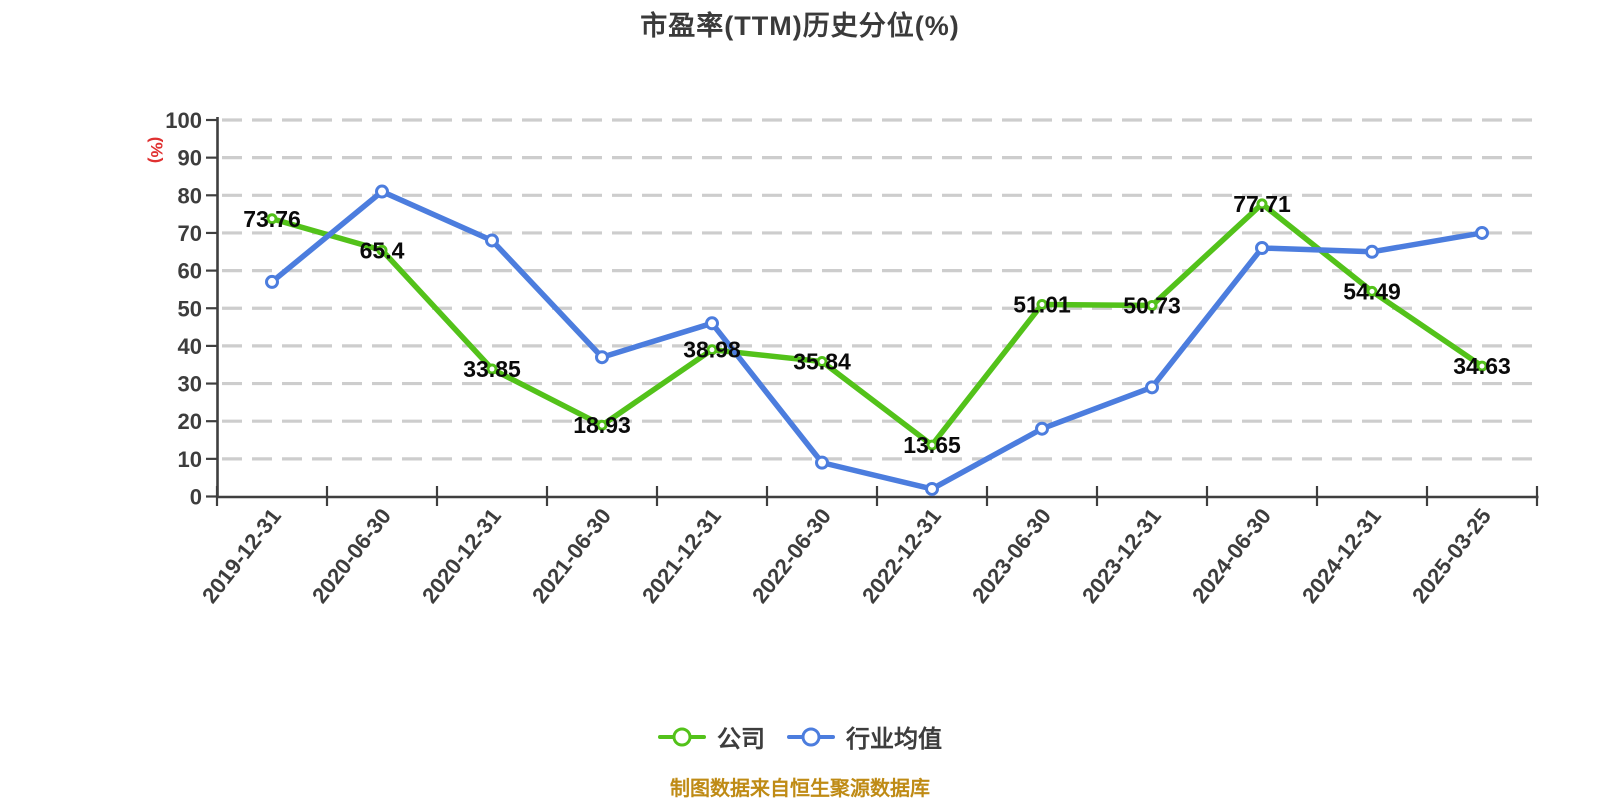 Image resolution: width=1600 pixels, height=800 pixels. Describe the element at coordinates (183, 120) in the screenshot. I see `y-tick-label: 100` at that location.